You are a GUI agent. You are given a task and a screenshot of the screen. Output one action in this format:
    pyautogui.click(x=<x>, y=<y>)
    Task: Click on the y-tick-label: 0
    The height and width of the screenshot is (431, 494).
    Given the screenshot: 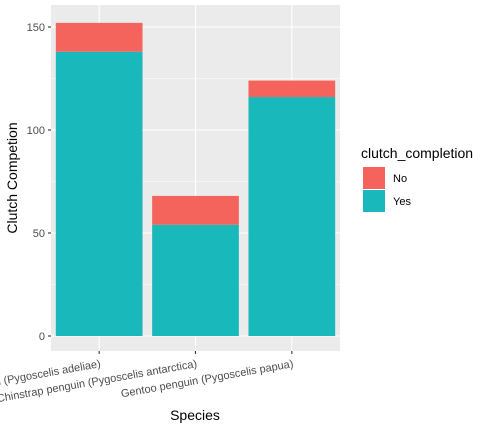 What is the action you would take?
    pyautogui.click(x=42, y=337)
    